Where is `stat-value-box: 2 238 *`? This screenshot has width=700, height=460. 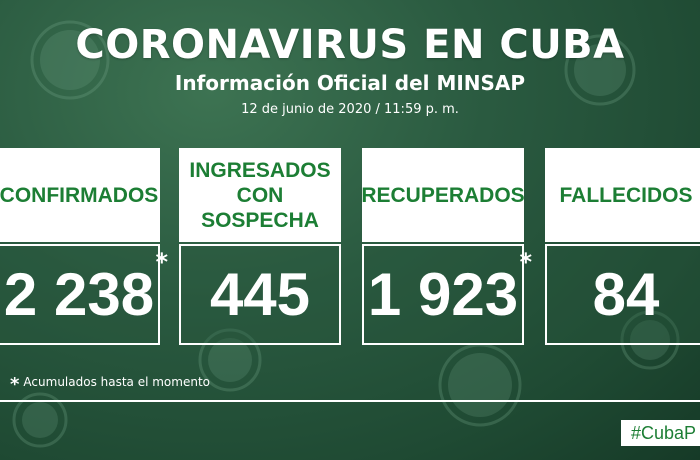 stat-value-box: 2 238 * is located at coordinates (84, 294).